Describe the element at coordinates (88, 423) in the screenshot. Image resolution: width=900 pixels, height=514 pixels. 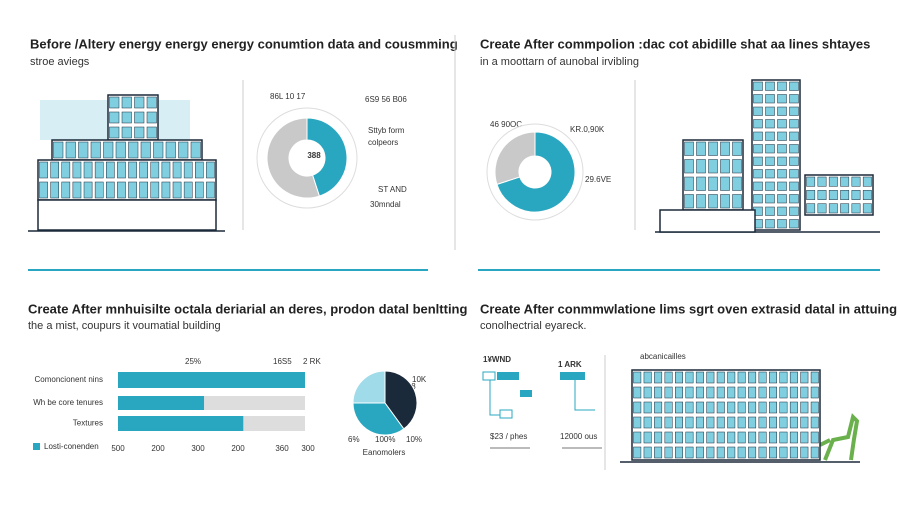
I see `category-label: Textures` at that location.